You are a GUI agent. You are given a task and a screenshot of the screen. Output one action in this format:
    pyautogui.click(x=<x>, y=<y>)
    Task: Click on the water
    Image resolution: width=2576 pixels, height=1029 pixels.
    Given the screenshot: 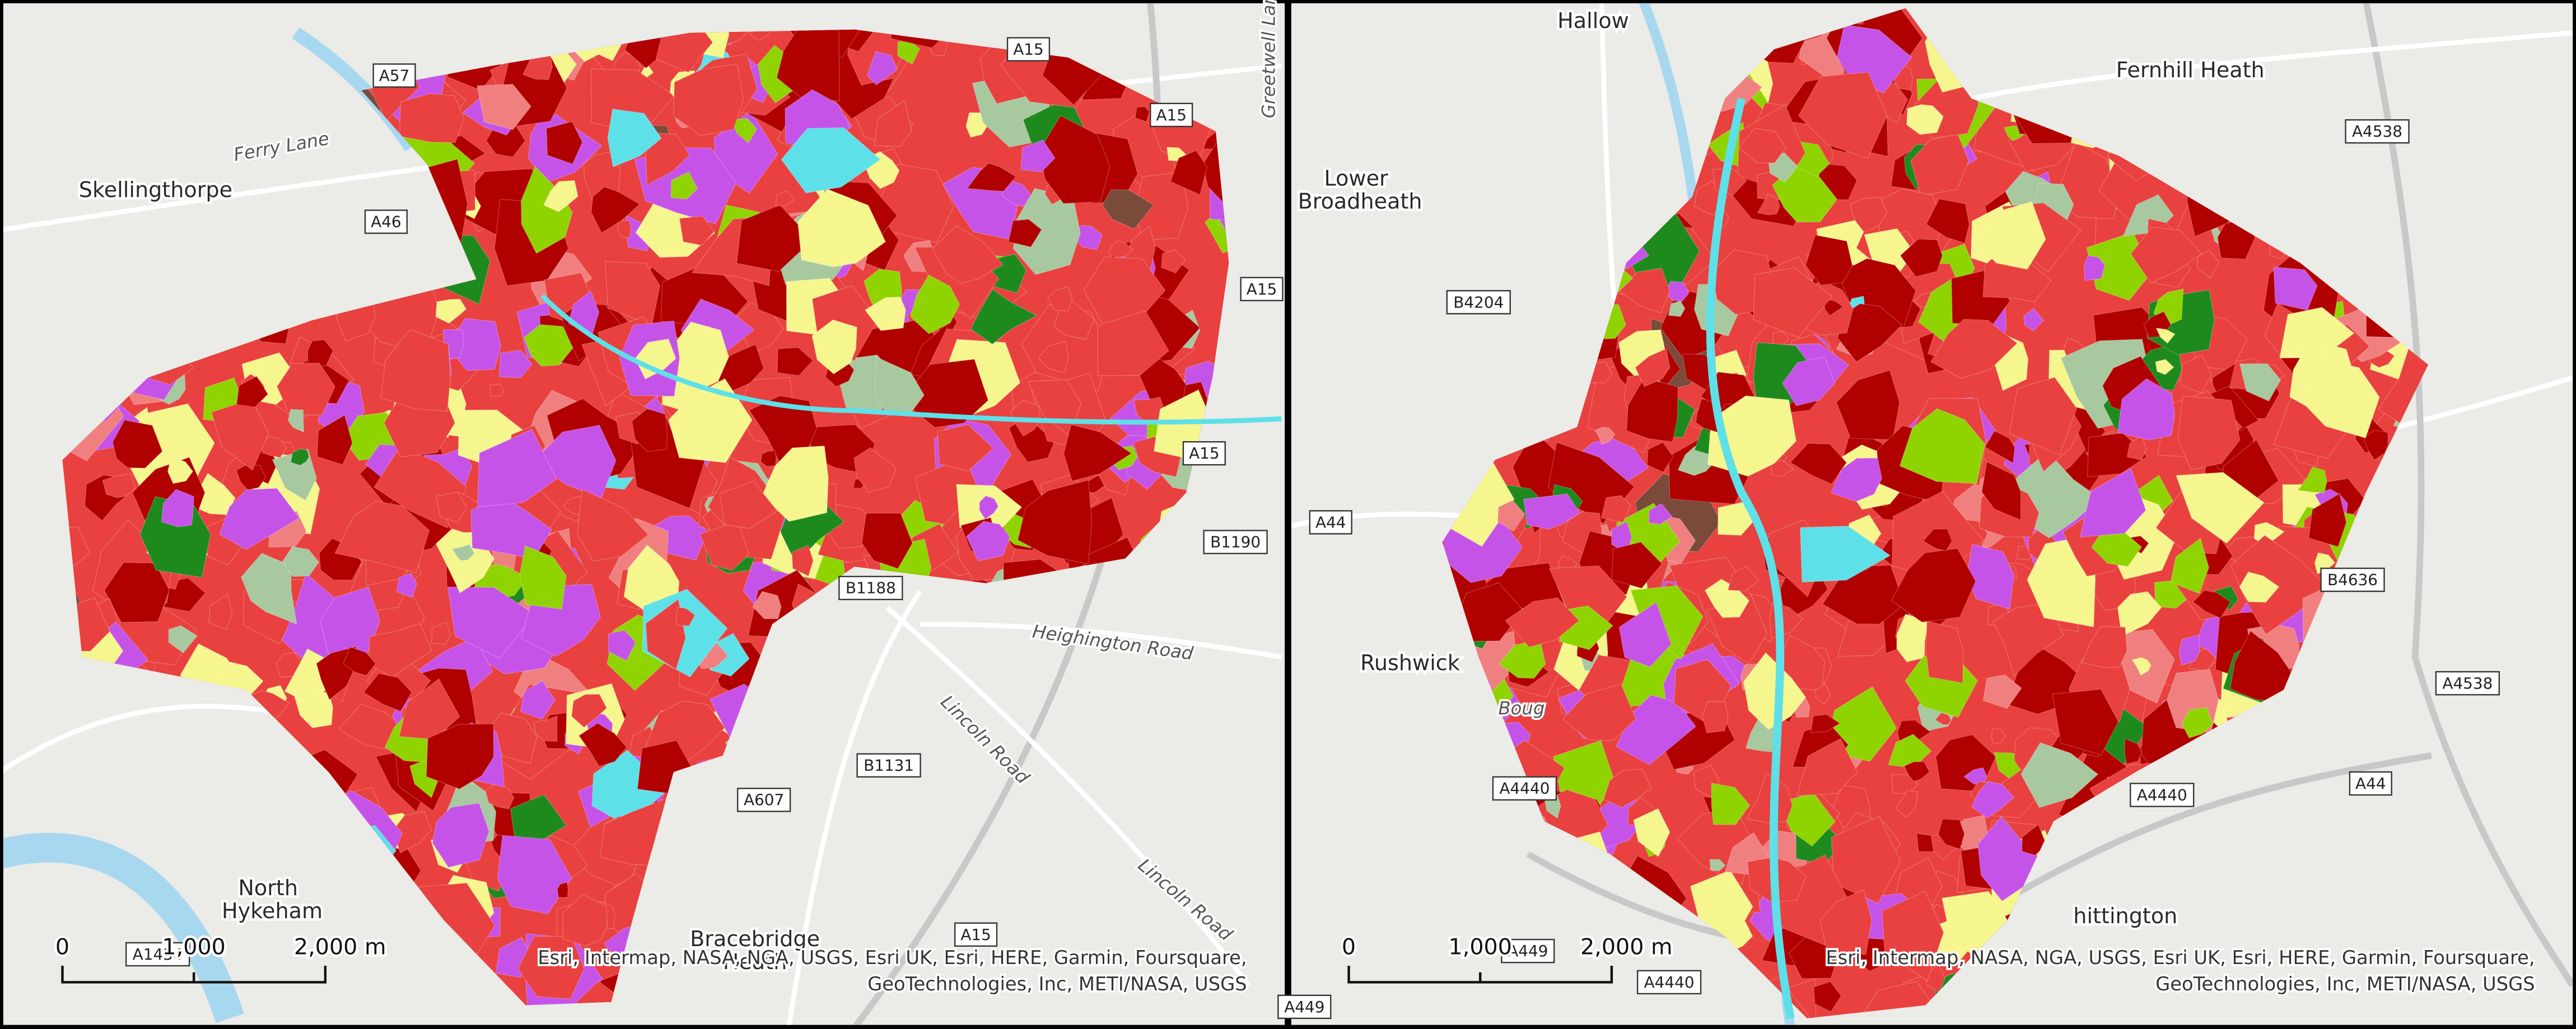 What is the action you would take?
    pyautogui.click(x=124, y=927)
    